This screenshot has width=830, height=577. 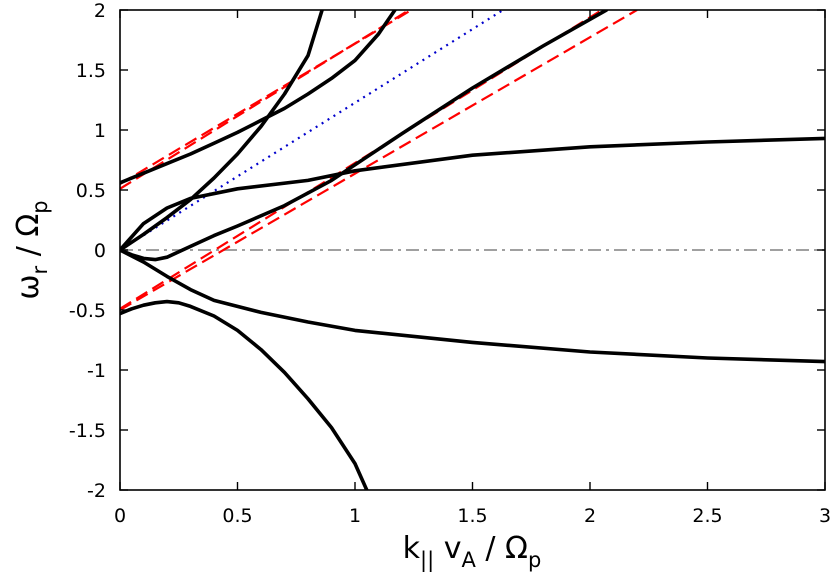 What do you see at coordinates (824, 516) in the screenshot?
I see `x-tick-label: 3` at bounding box center [824, 516].